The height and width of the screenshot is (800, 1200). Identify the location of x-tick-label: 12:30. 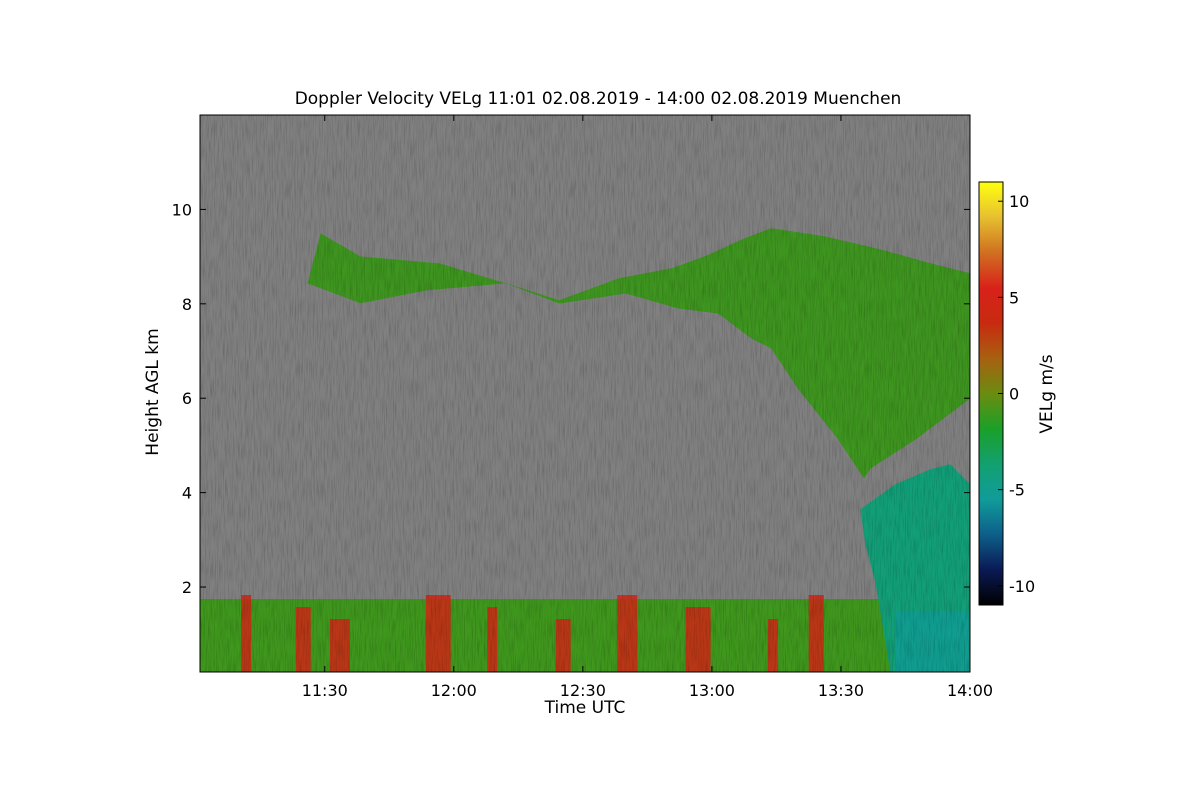
(583, 690).